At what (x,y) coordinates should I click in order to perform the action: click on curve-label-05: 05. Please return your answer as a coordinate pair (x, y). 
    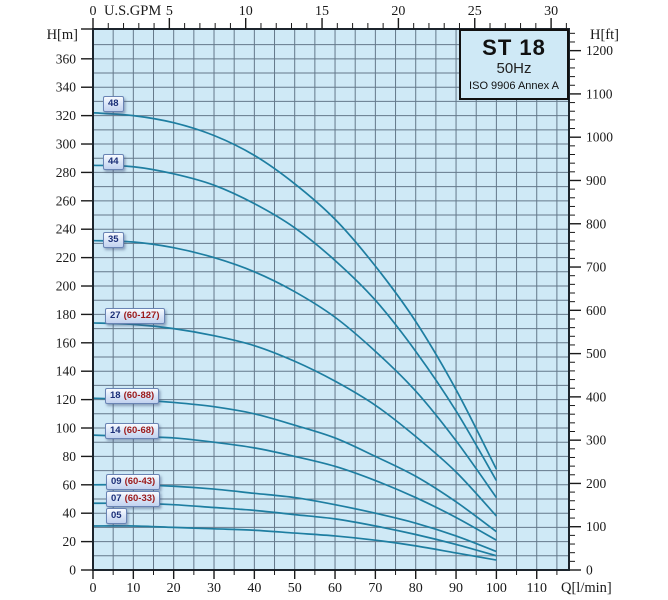
    Looking at the image, I should click on (116, 516).